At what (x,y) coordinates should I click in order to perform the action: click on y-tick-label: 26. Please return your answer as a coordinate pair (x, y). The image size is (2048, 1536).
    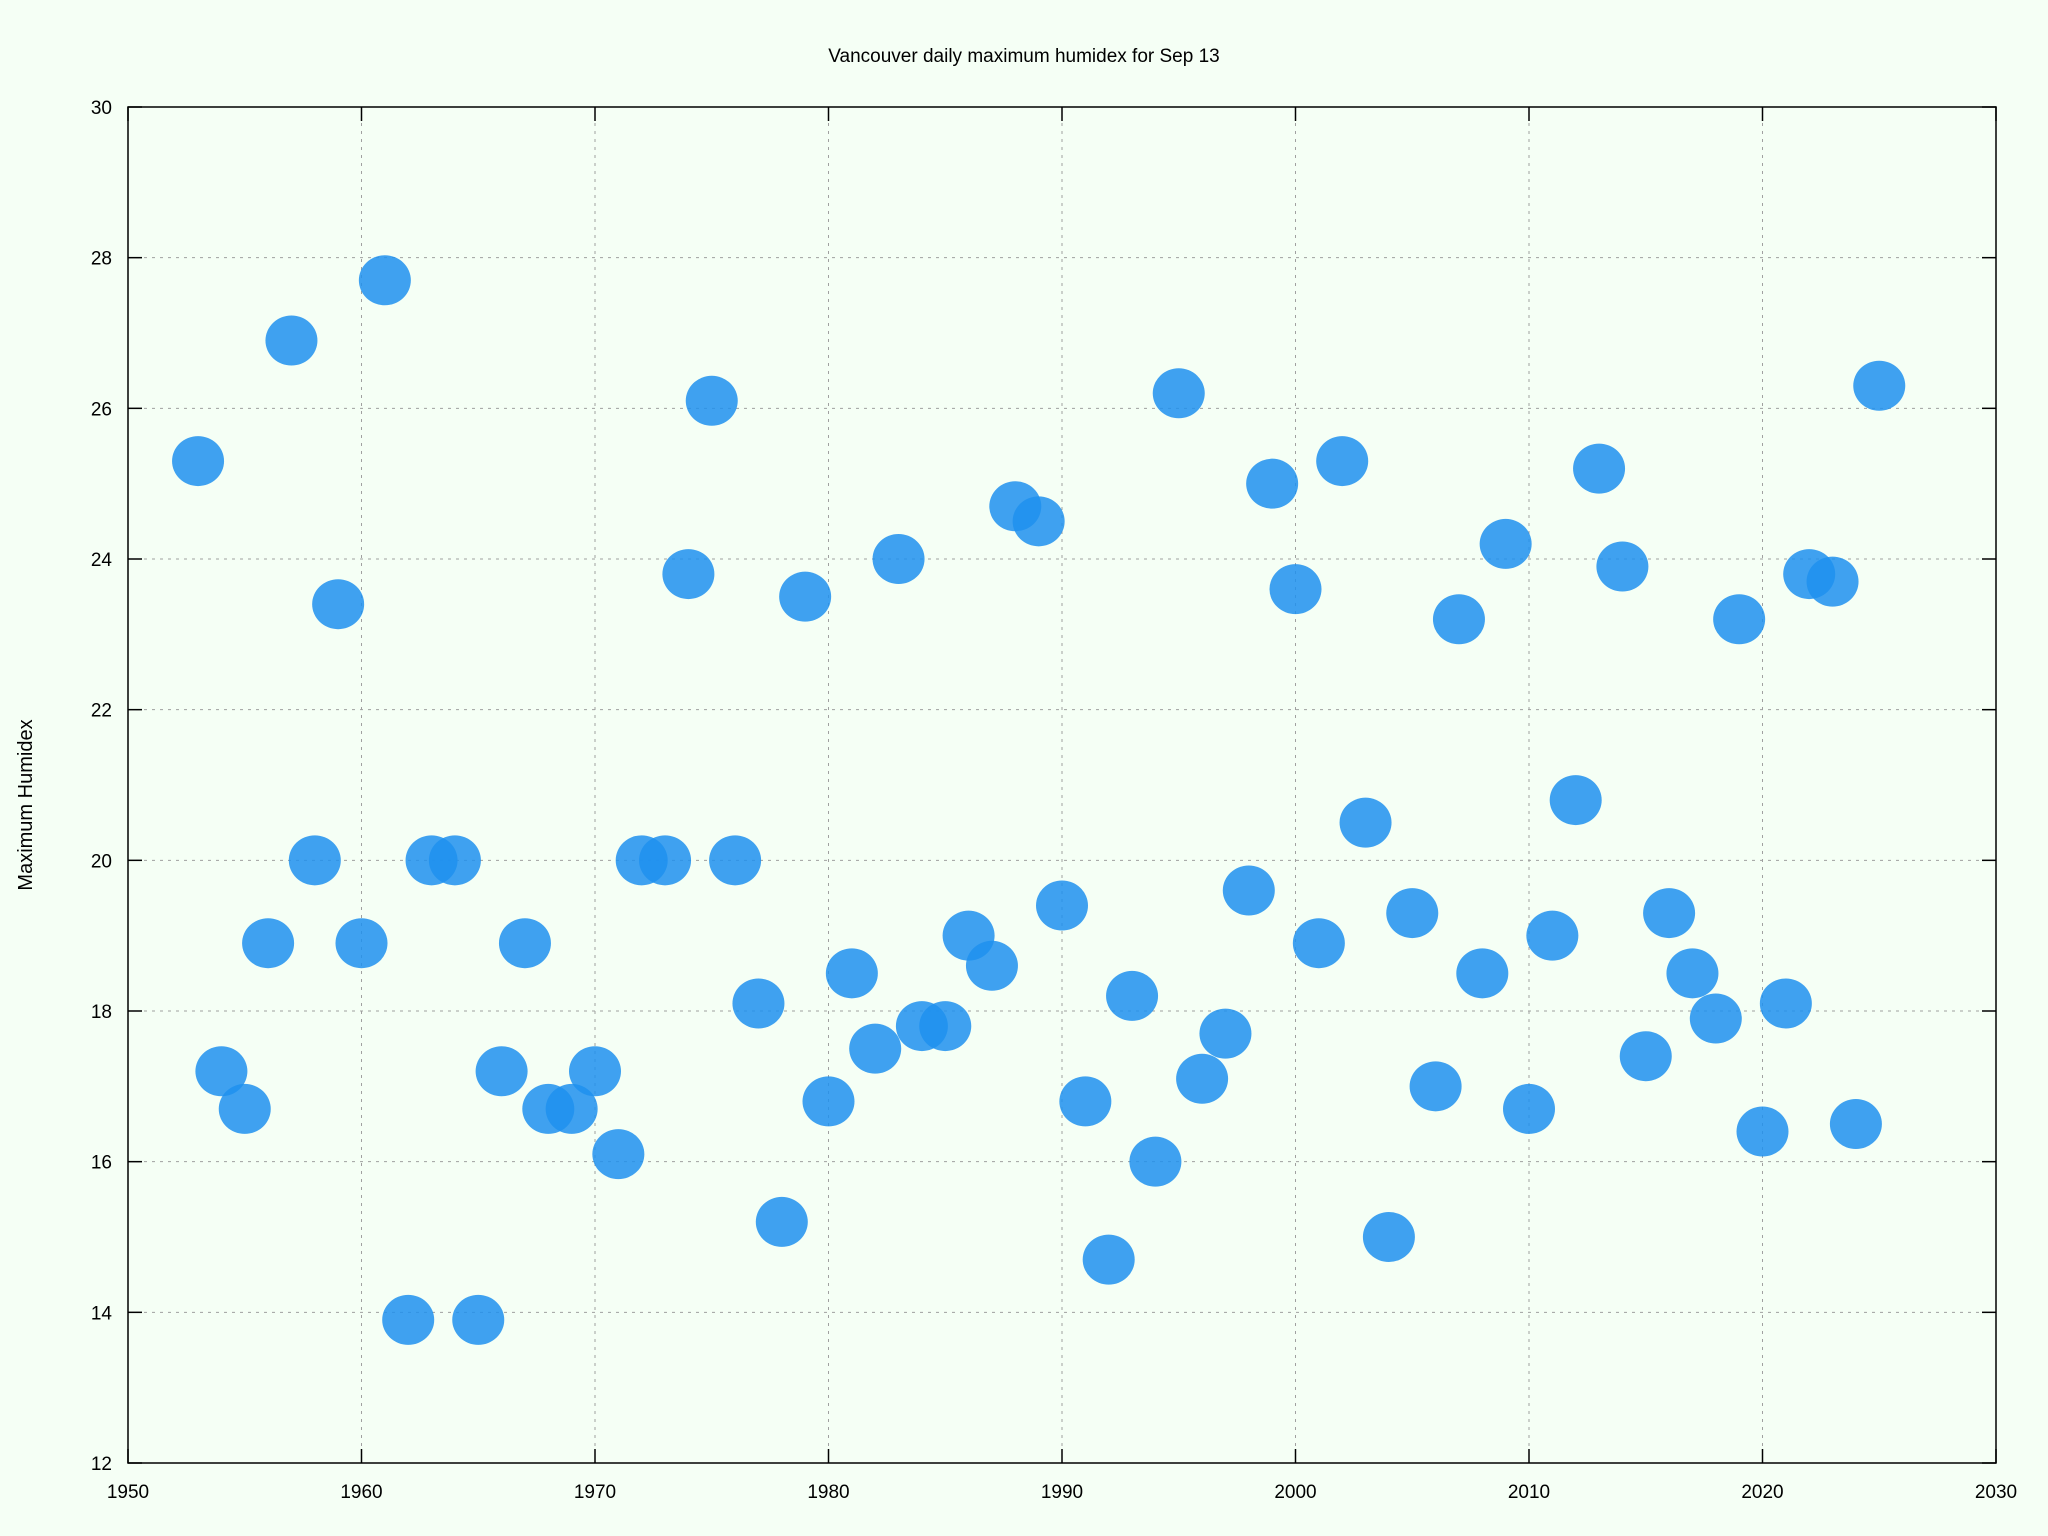
    Looking at the image, I should click on (101, 409).